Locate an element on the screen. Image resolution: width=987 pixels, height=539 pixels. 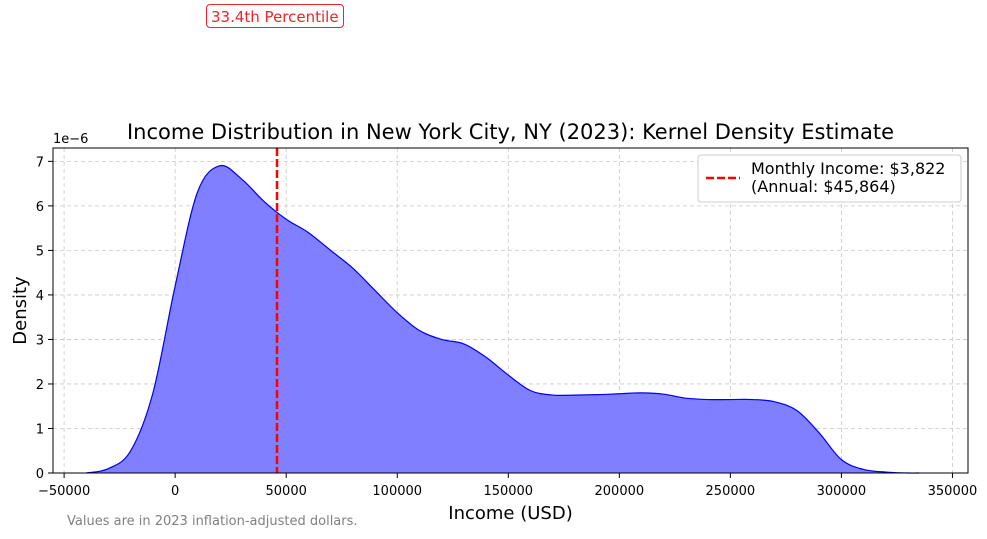
y-tick-label: 0 is located at coordinates (40, 474).